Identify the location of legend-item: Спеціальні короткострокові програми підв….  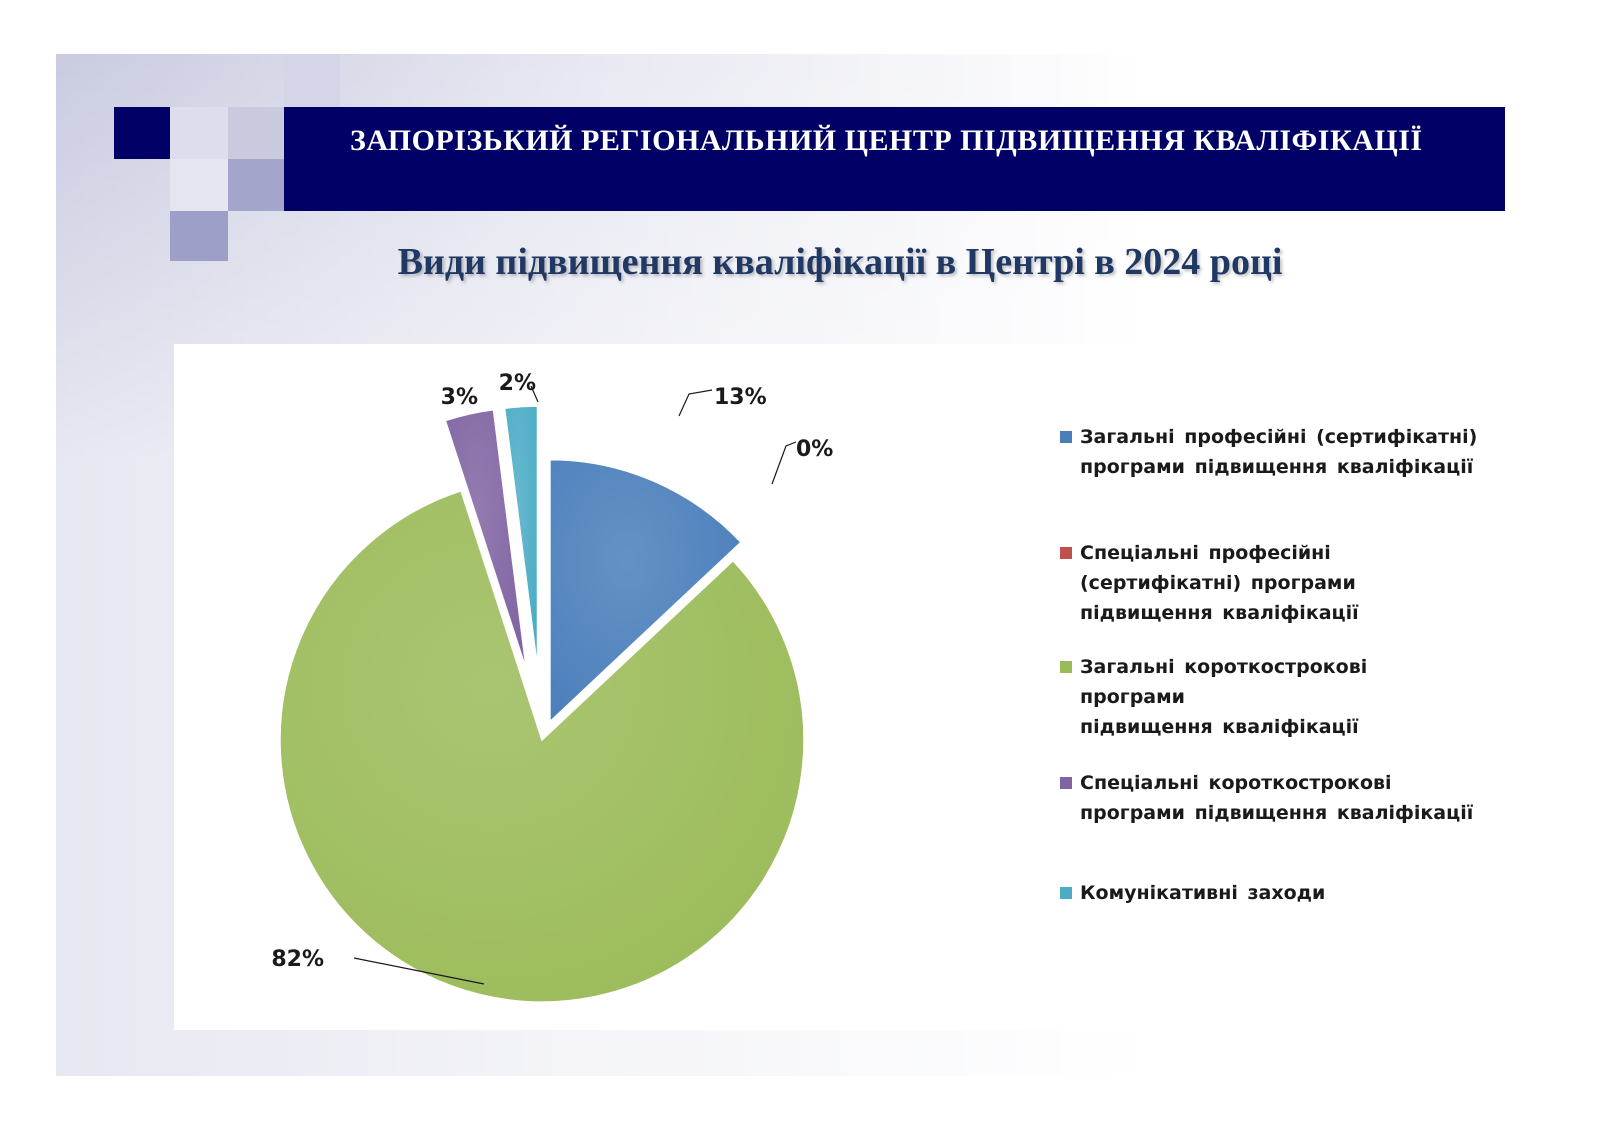
(1270, 798).